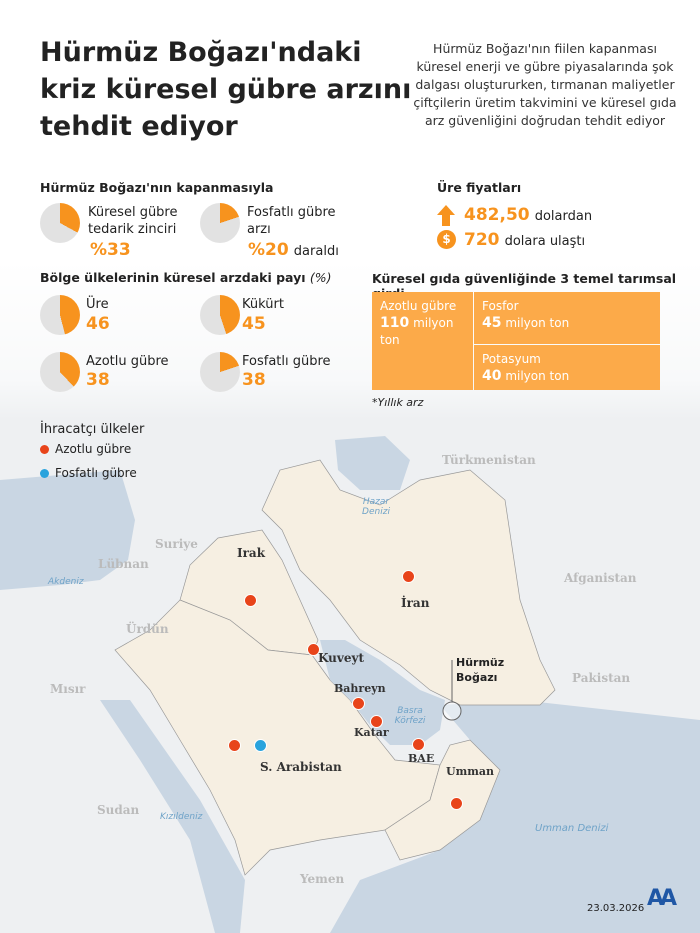 Image resolution: width=700 pixels, height=933 pixels. Describe the element at coordinates (147, 629) in the screenshot. I see `country-label: Ürdün` at that location.